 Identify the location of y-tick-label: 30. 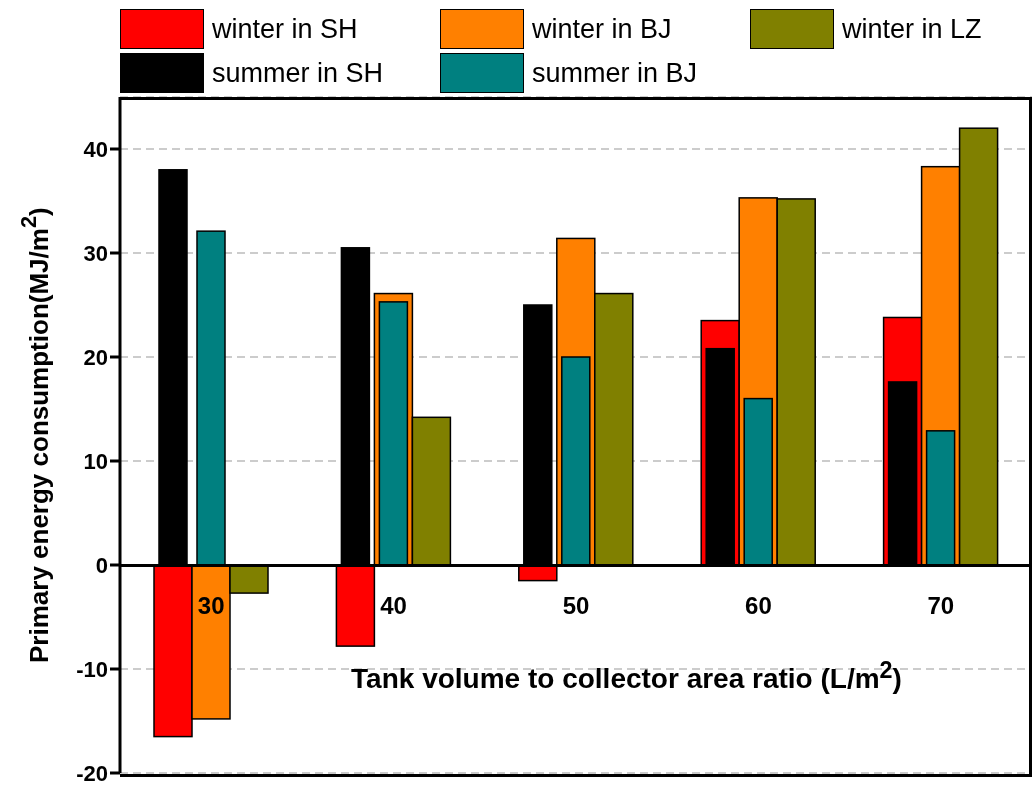
(95, 253).